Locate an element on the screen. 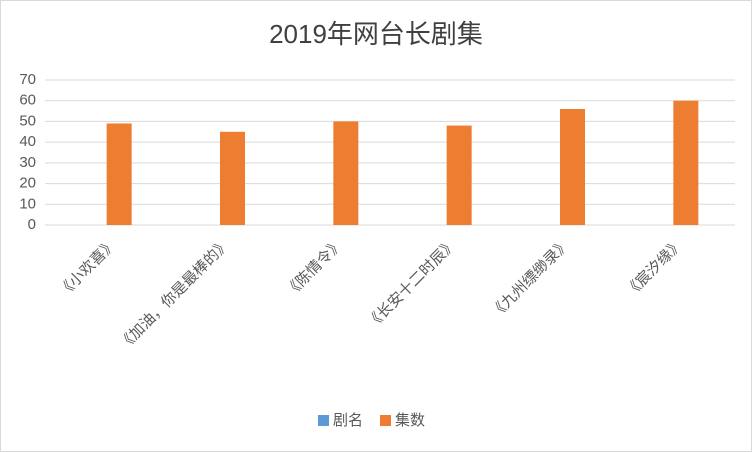 The height and width of the screenshot is (452, 752). y-tick-label: 10 is located at coordinates (27, 203).